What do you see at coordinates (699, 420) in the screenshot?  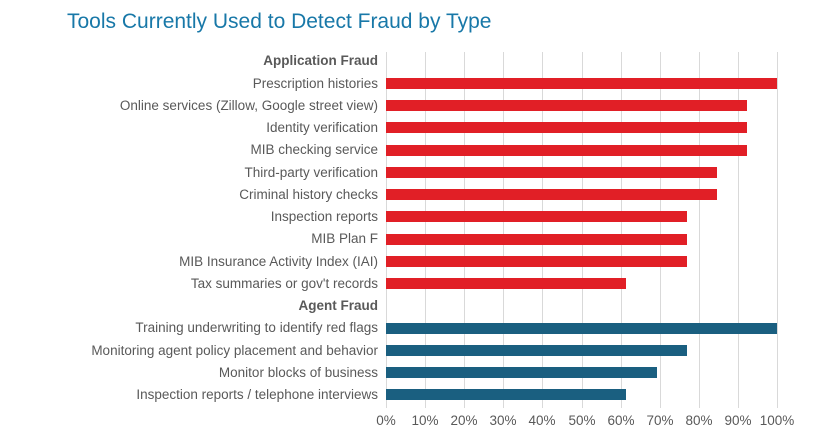 I see `x-axis-tick-label: 80%` at bounding box center [699, 420].